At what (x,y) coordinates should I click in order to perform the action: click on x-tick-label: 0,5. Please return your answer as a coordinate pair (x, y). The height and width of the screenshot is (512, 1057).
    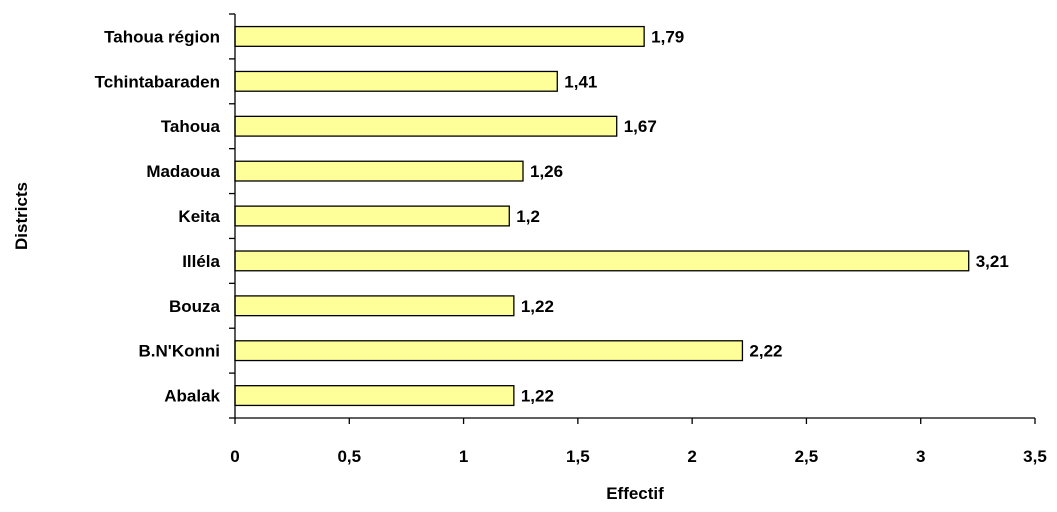
    Looking at the image, I should click on (349, 456).